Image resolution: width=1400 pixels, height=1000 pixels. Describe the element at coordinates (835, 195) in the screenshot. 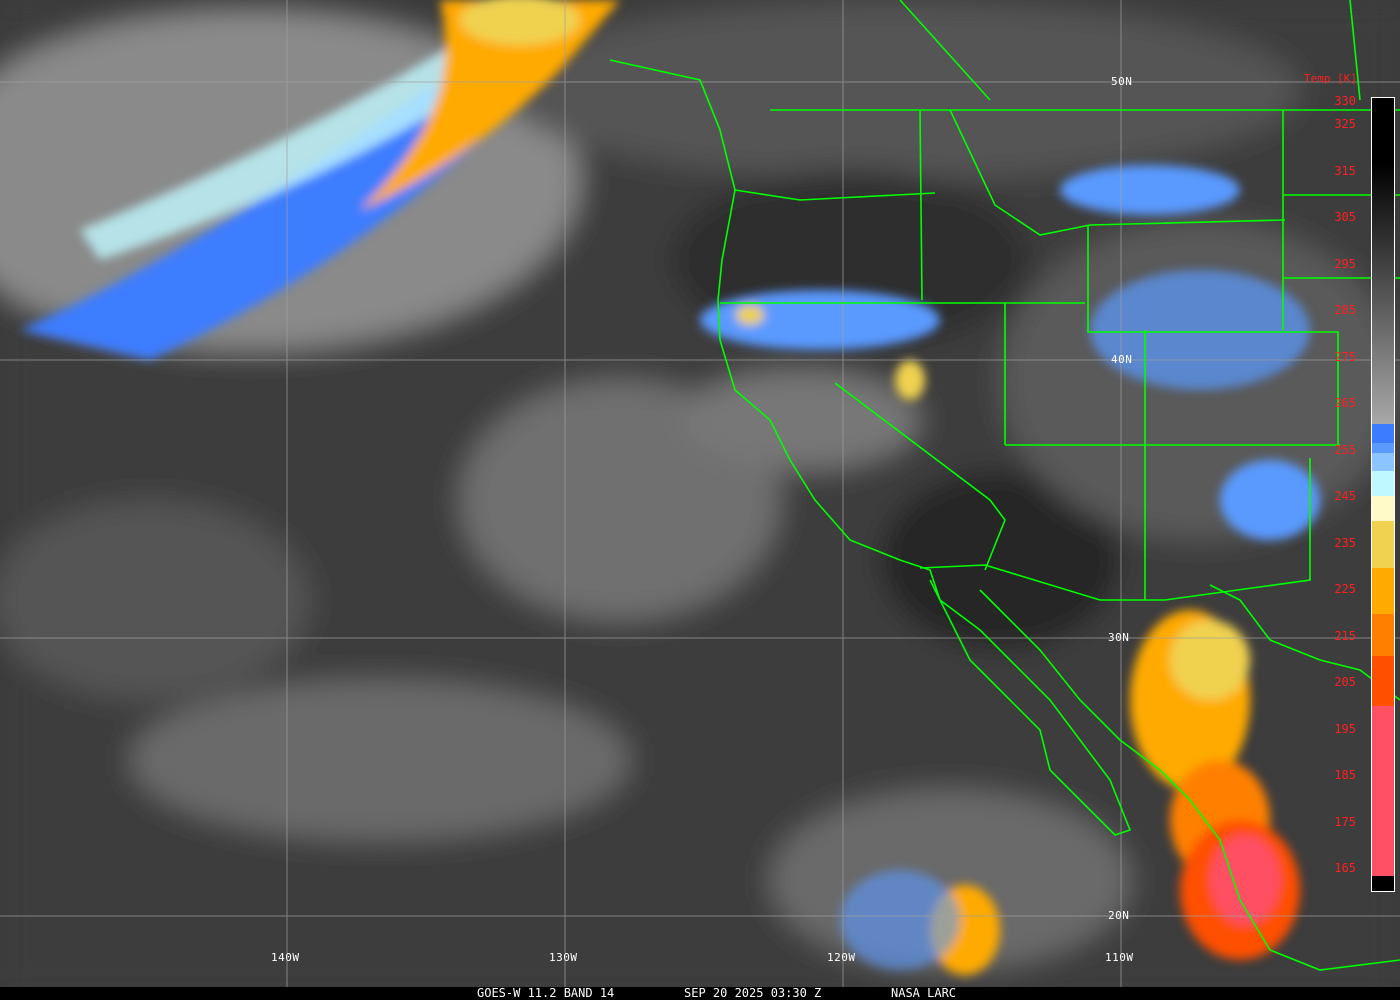

I see `wa-or` at that location.